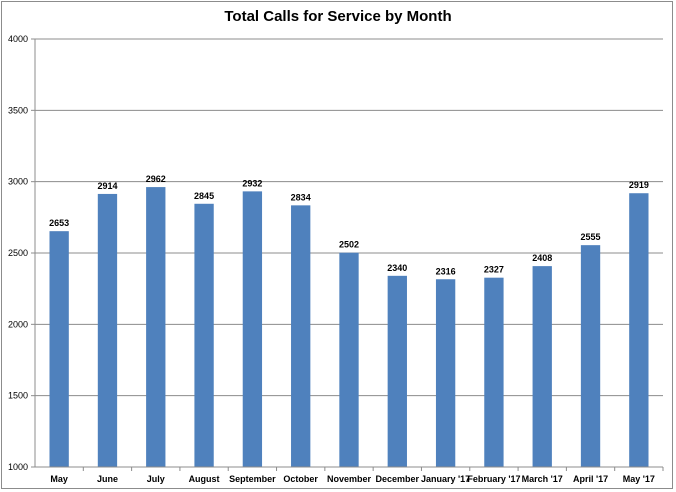 The height and width of the screenshot is (492, 676). Describe the element at coordinates (252, 183) in the screenshot. I see `data-label: 2932` at that location.